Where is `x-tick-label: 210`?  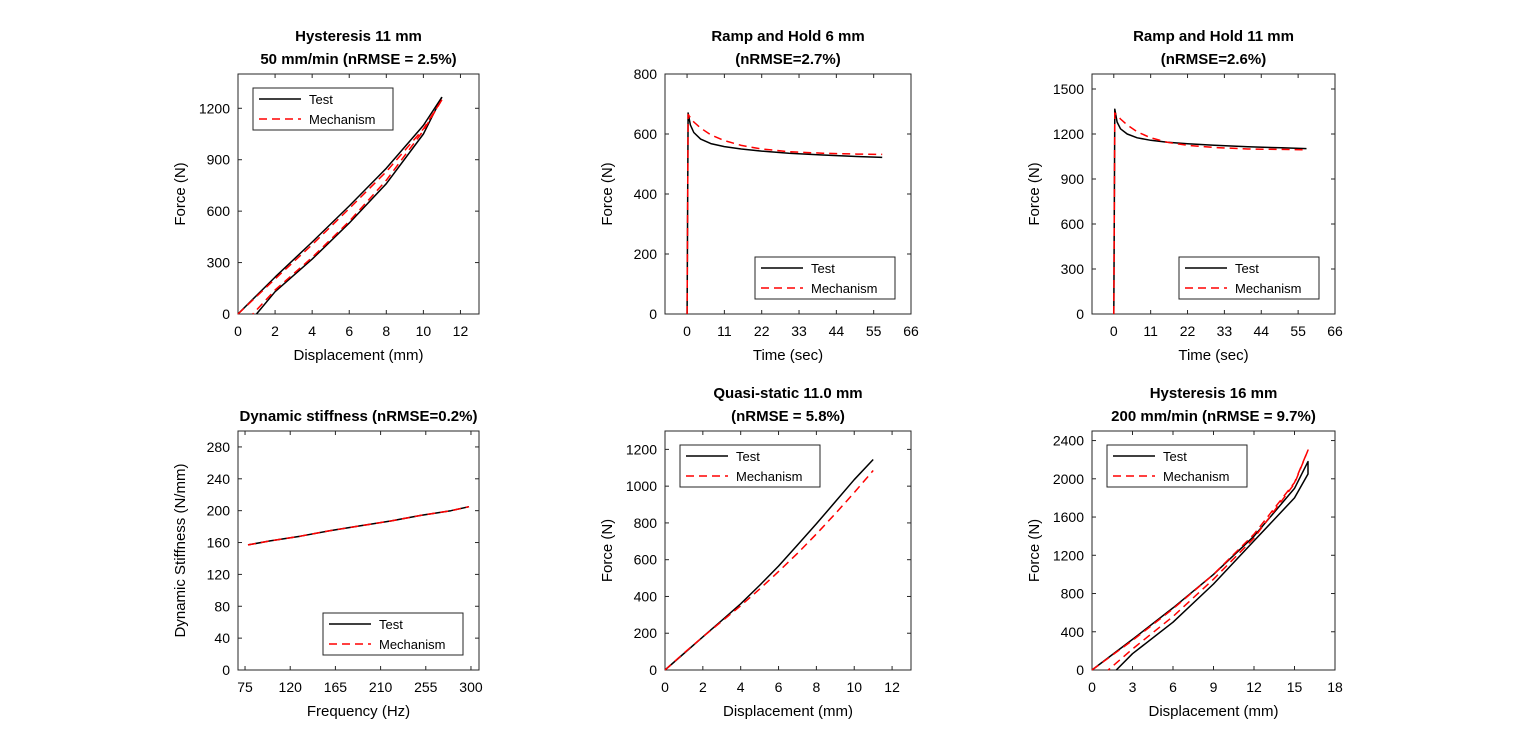
x-tick-label: 210 is located at coordinates (381, 687).